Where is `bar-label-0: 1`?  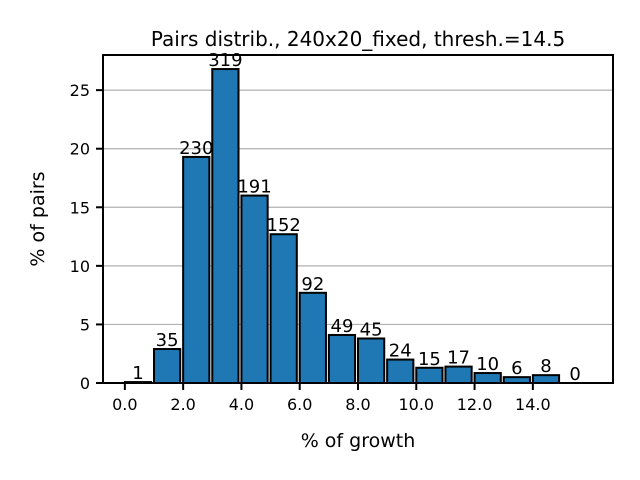
bar-label-0: 1 is located at coordinates (137, 373).